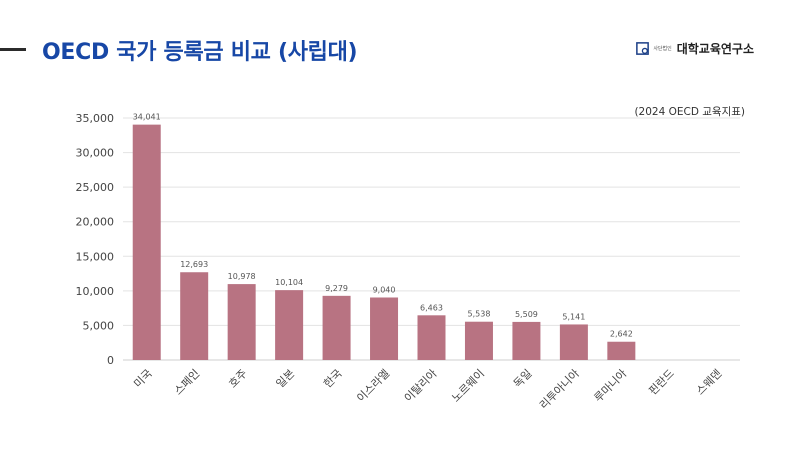 The width and height of the screenshot is (800, 450). What do you see at coordinates (95, 153) in the screenshot?
I see `y-tick-label: 30,000` at bounding box center [95, 153].